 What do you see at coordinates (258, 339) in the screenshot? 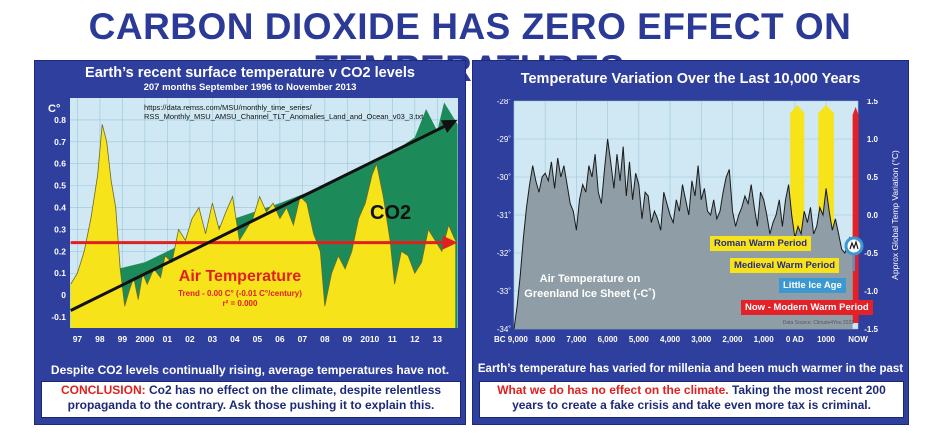
I see `left-x-tick-label: 05` at bounding box center [258, 339].